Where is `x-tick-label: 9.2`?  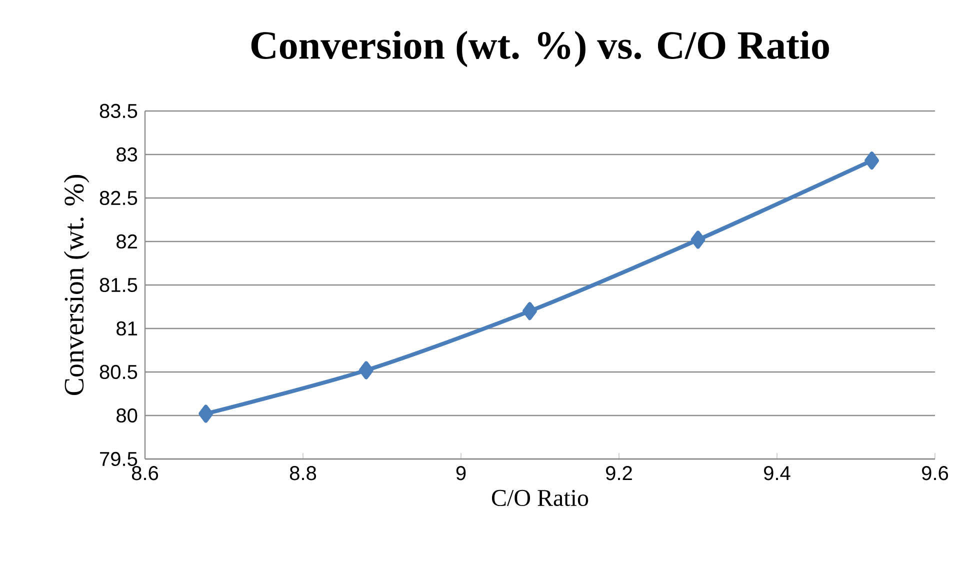
x-tick-label: 9.2 is located at coordinates (619, 473).